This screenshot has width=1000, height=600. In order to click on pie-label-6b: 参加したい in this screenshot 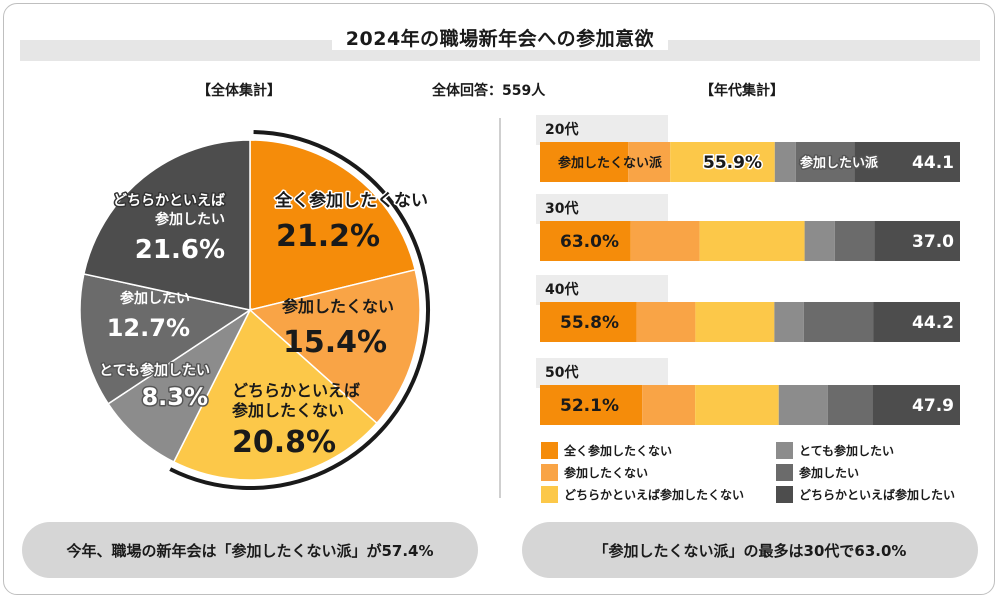, I will do `click(190, 219)`.